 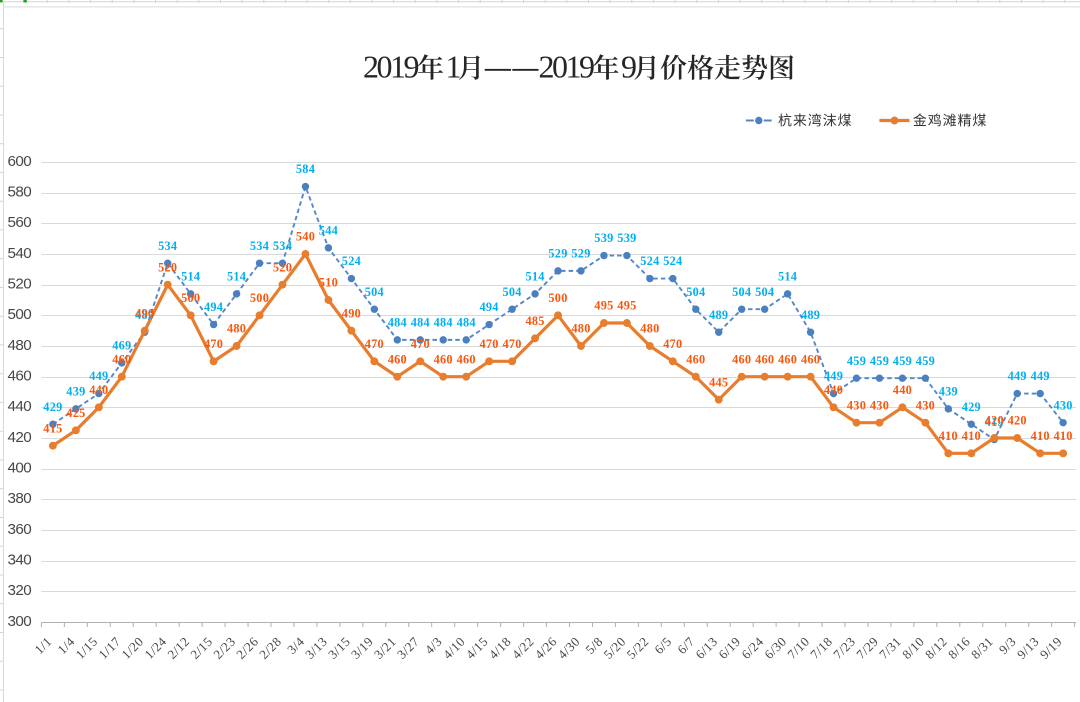 What do you see at coordinates (20, 560) in the screenshot?
I see `svg-text: 340` at bounding box center [20, 560].